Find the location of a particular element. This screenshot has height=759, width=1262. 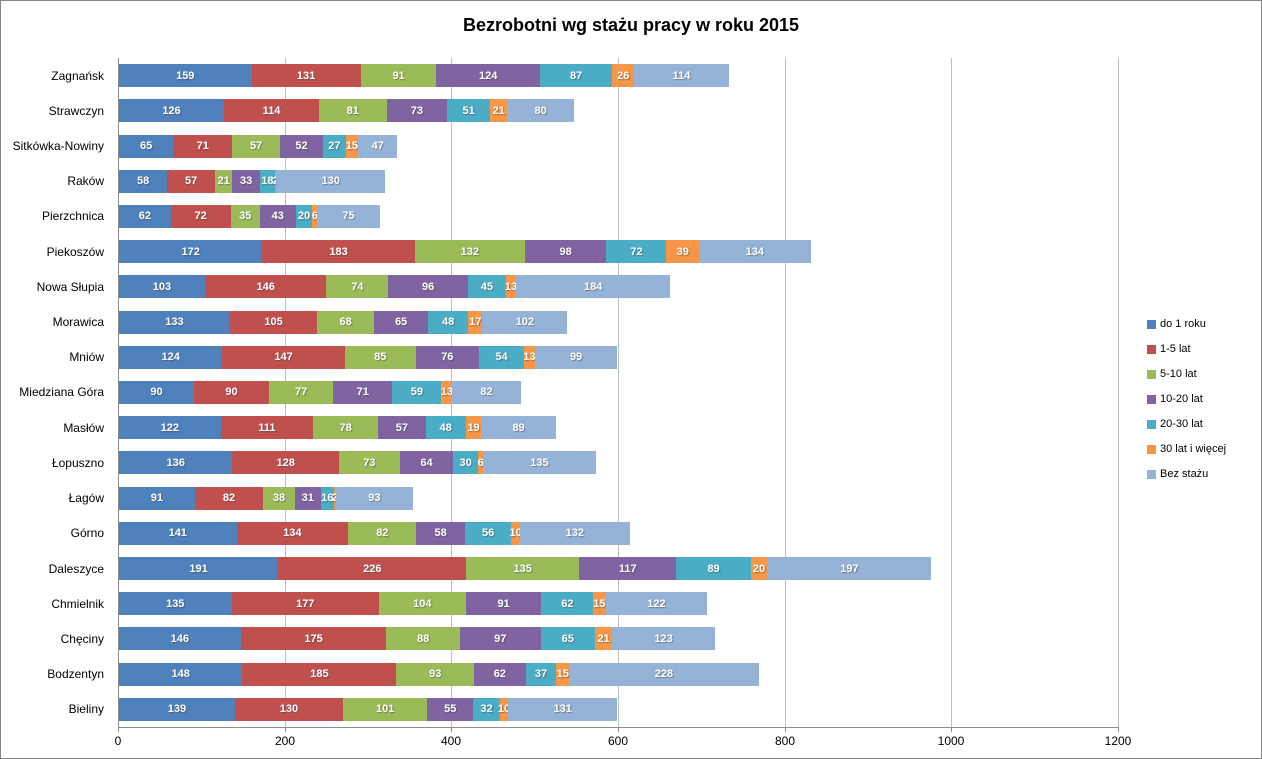

category-label: Raków is located at coordinates (85, 181).